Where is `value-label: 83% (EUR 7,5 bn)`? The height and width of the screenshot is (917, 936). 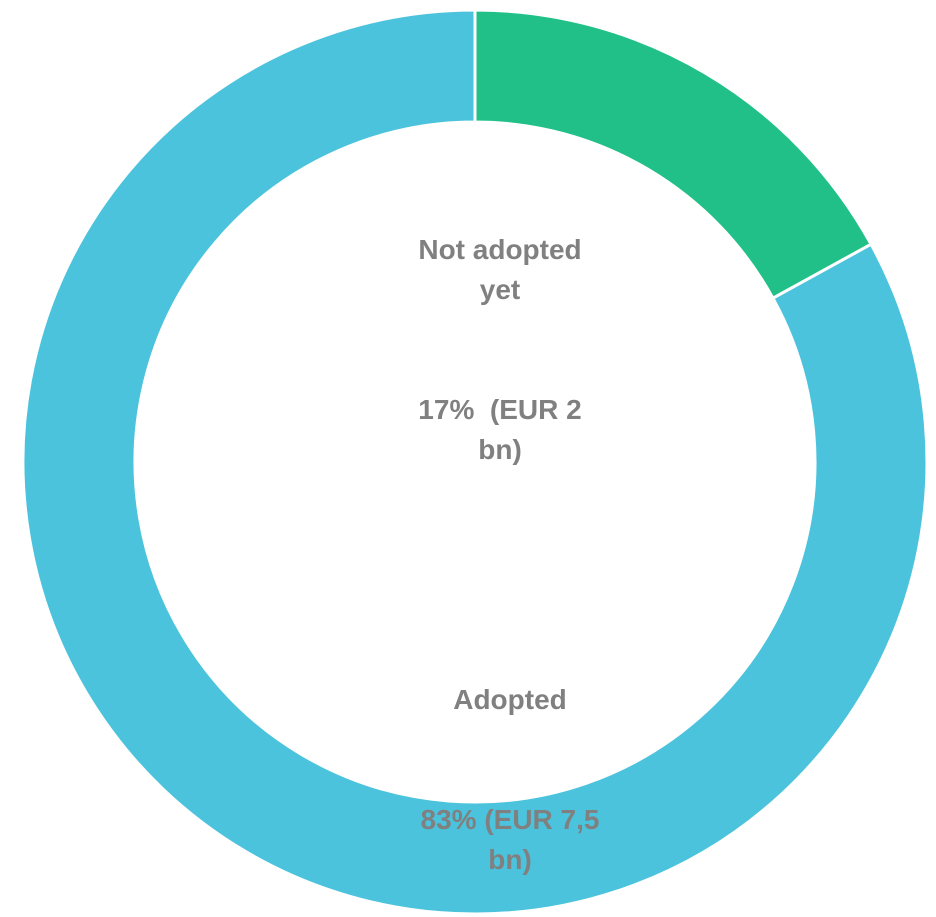 value-label: 83% (EUR 7,5 bn) is located at coordinates (514, 839).